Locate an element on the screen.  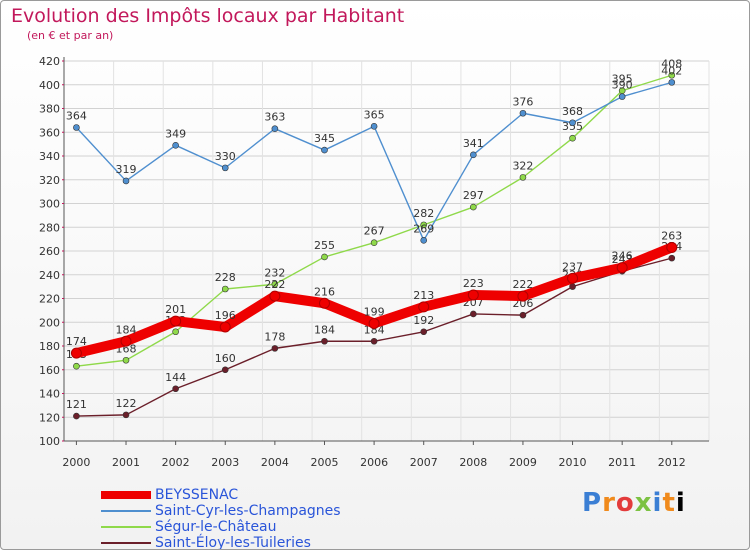
x-tick-label: 2009 is located at coordinates (523, 462).